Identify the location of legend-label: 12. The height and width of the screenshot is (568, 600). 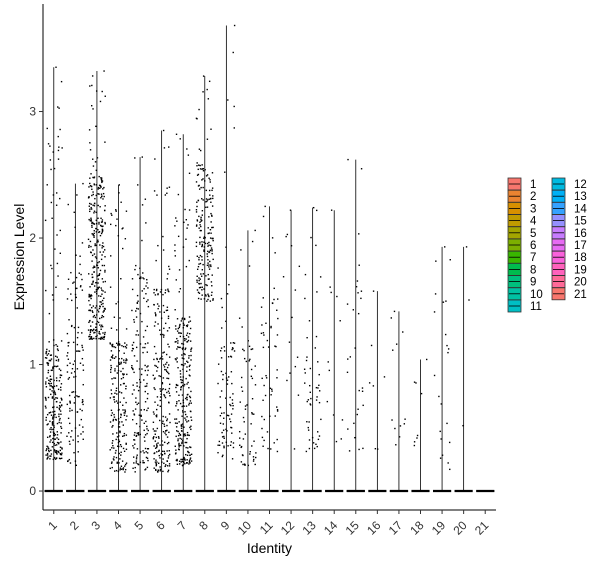
(580, 185).